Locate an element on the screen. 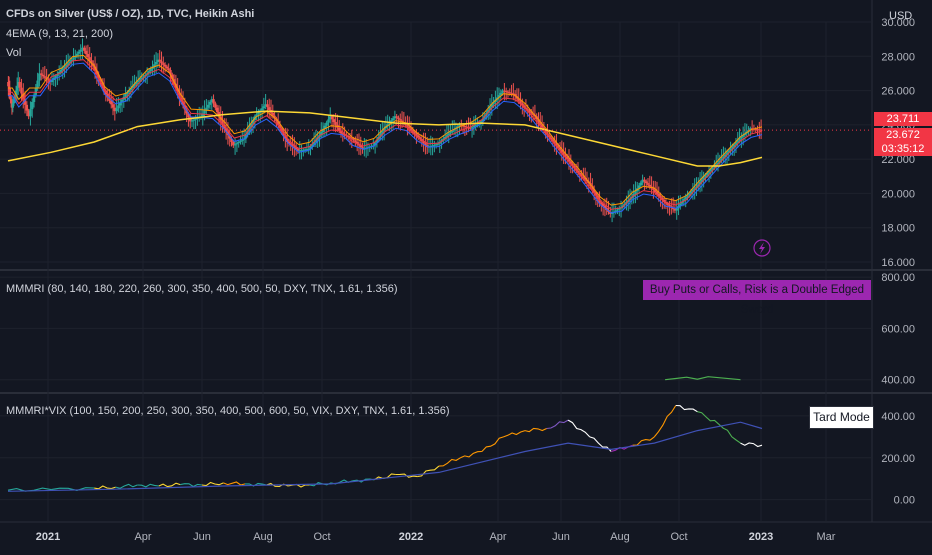 The height and width of the screenshot is (555, 932). x-tick-label: Apr is located at coordinates (497, 537).